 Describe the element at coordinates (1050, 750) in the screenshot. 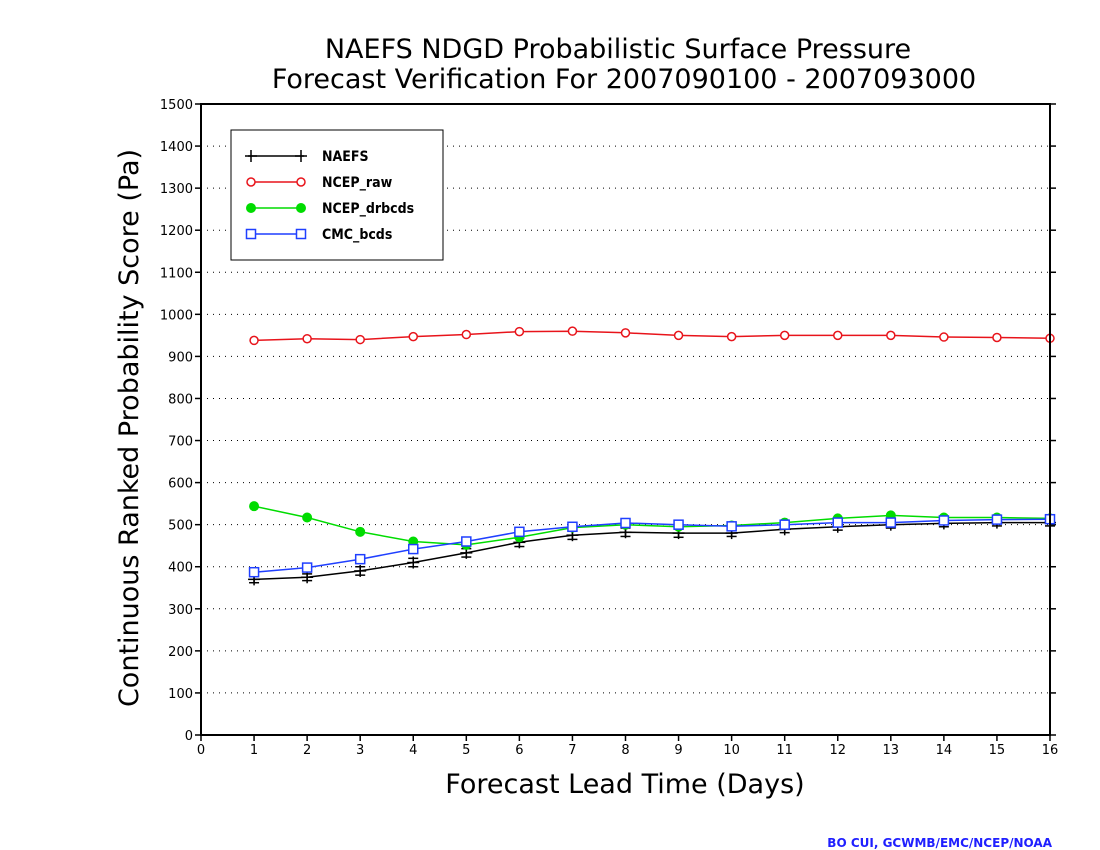

I see `x-tick-label: 16` at that location.